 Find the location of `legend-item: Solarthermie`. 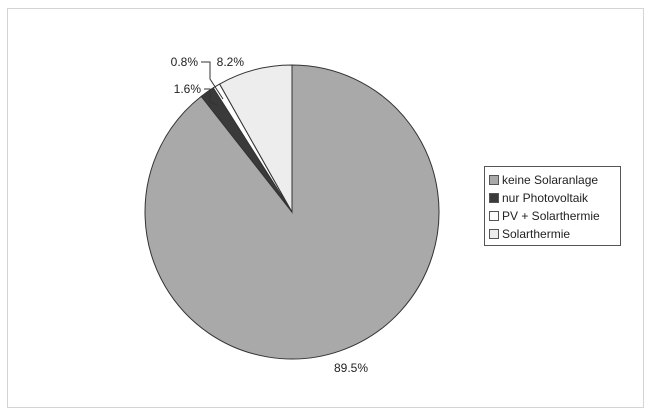

legend-item: Solarthermie is located at coordinates (554, 234).